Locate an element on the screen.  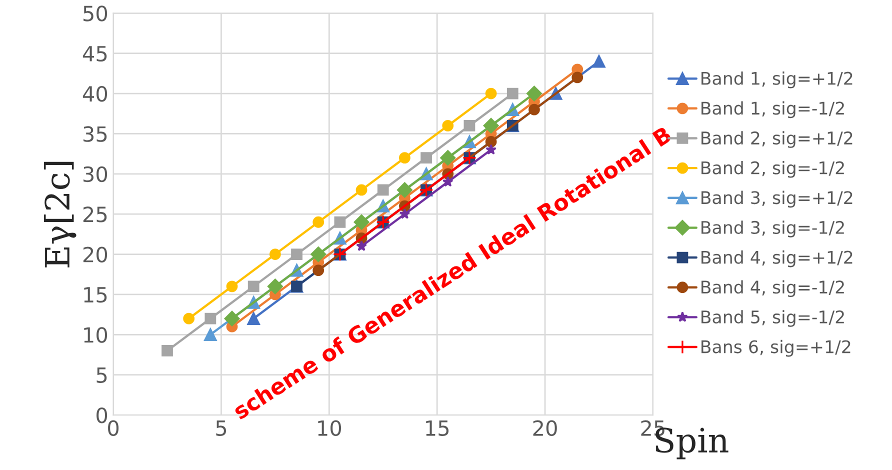
y-axis-title: Eγ[2c] is located at coordinates (60, 215).